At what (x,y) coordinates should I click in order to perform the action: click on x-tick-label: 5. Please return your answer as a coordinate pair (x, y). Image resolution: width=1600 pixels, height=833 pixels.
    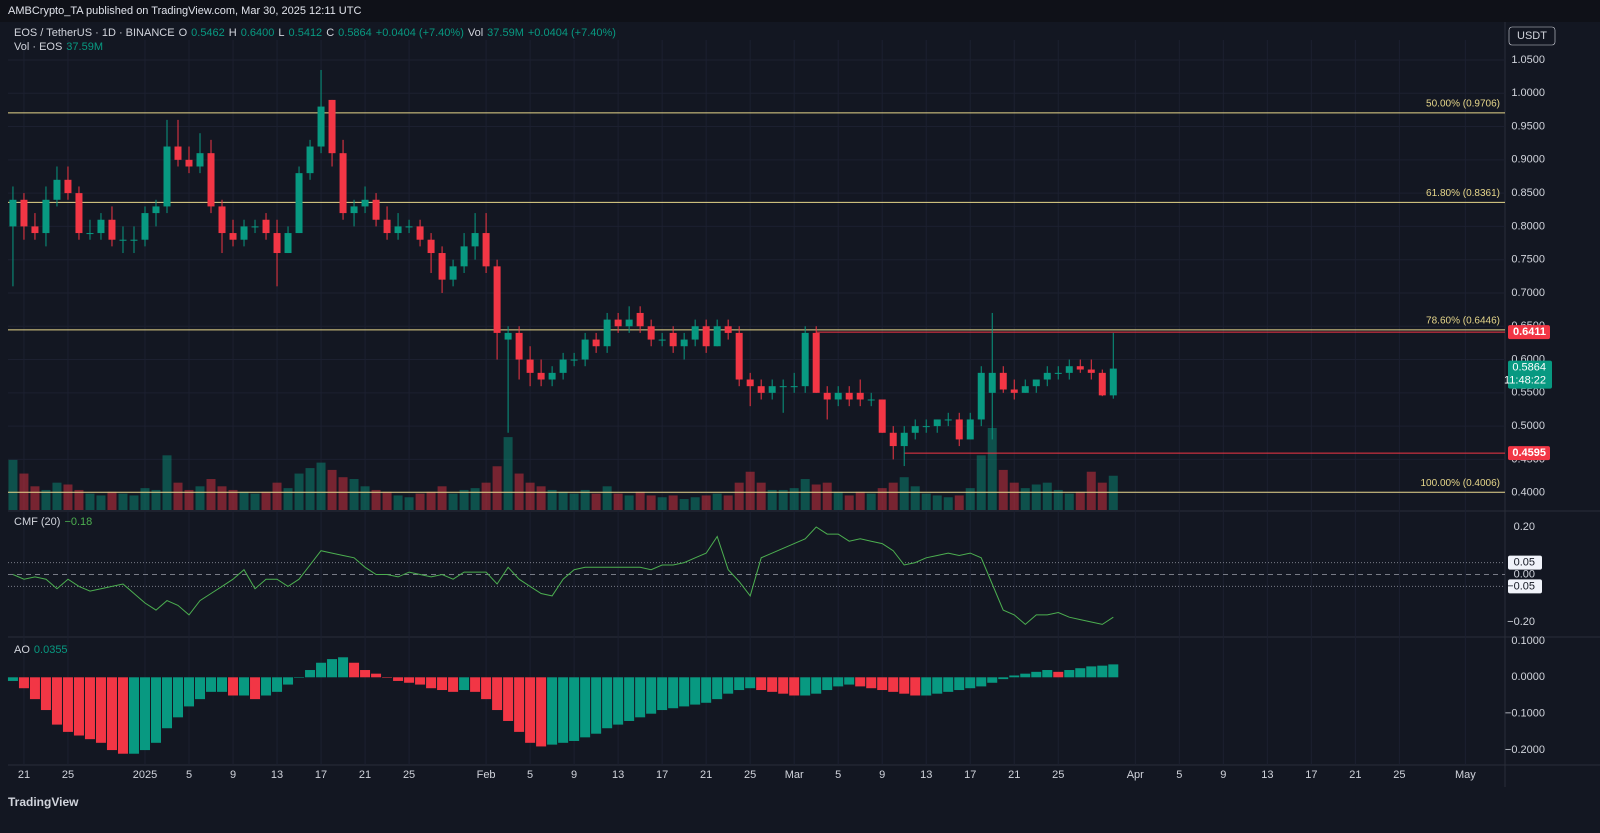
    Looking at the image, I should click on (1179, 775).